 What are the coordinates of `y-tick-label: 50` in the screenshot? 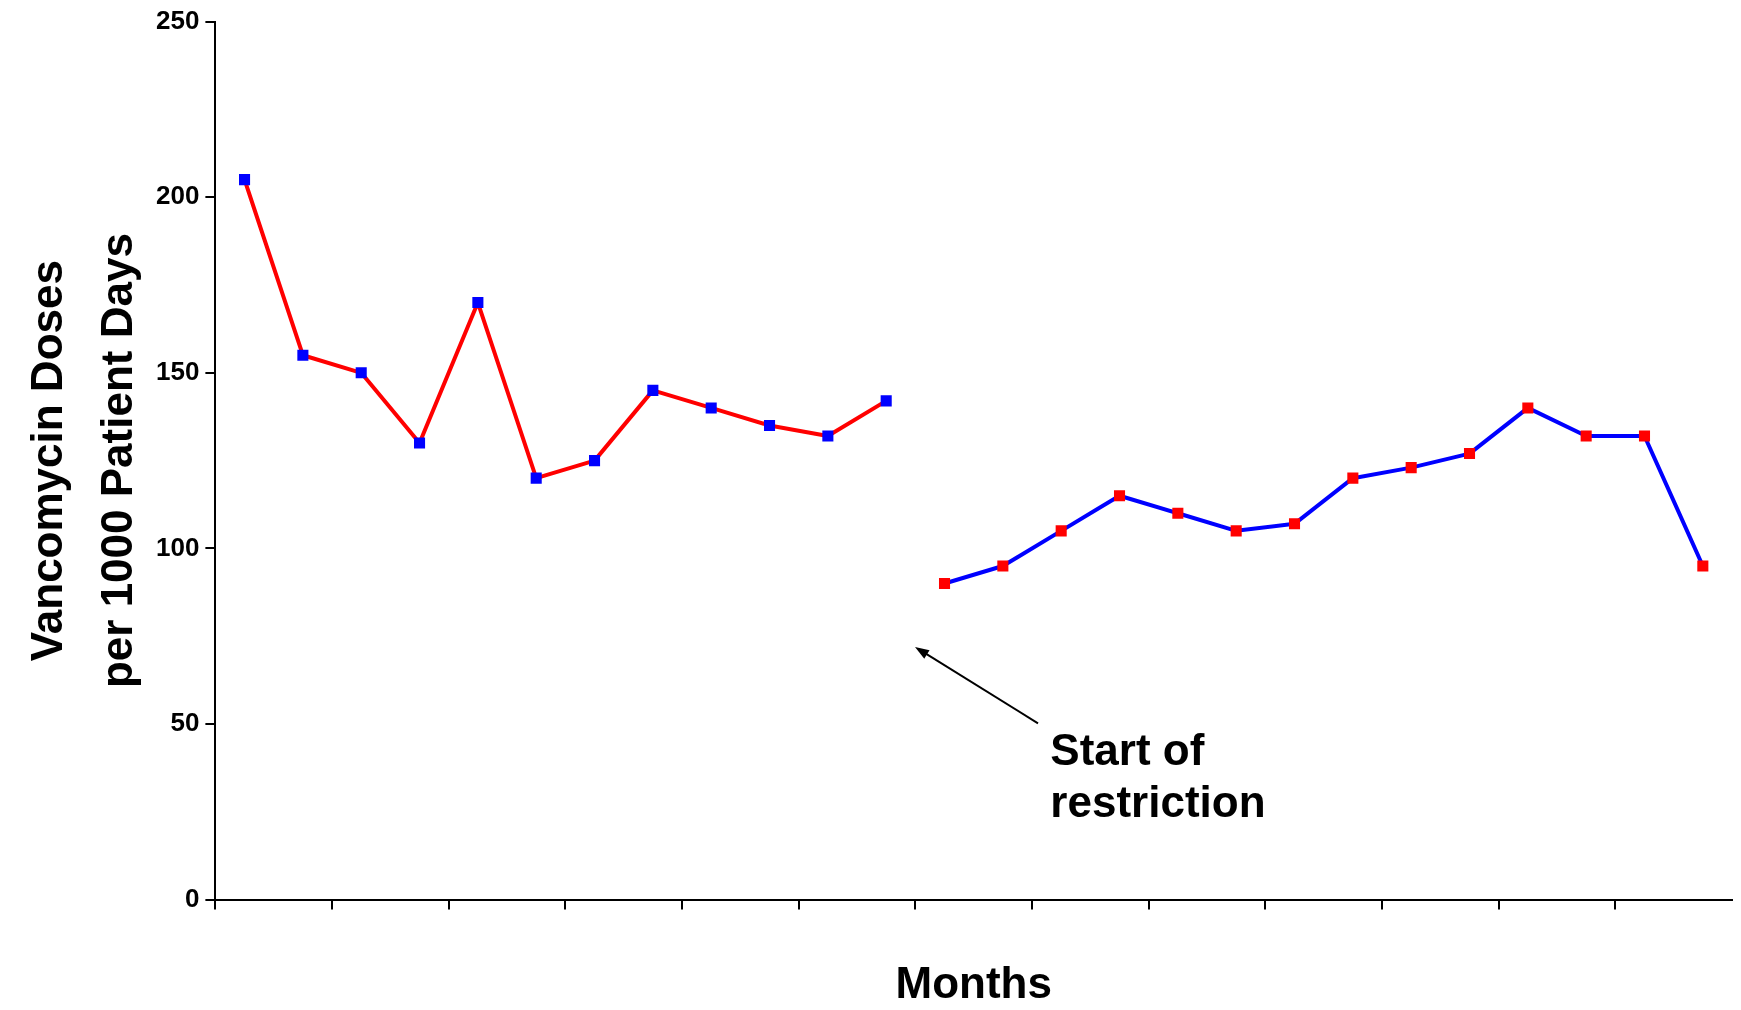 It's located at (185, 722).